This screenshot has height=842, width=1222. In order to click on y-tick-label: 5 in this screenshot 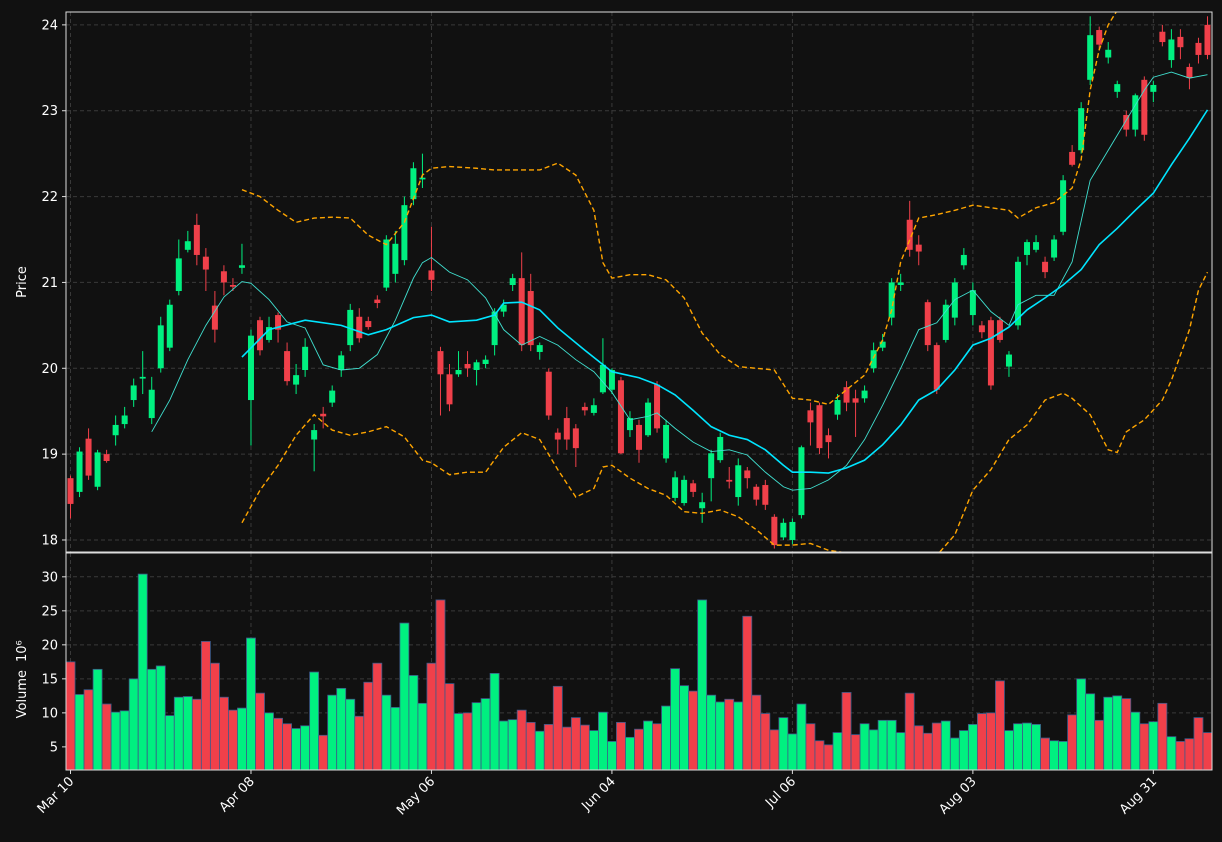, I will do `click(54, 747)`.